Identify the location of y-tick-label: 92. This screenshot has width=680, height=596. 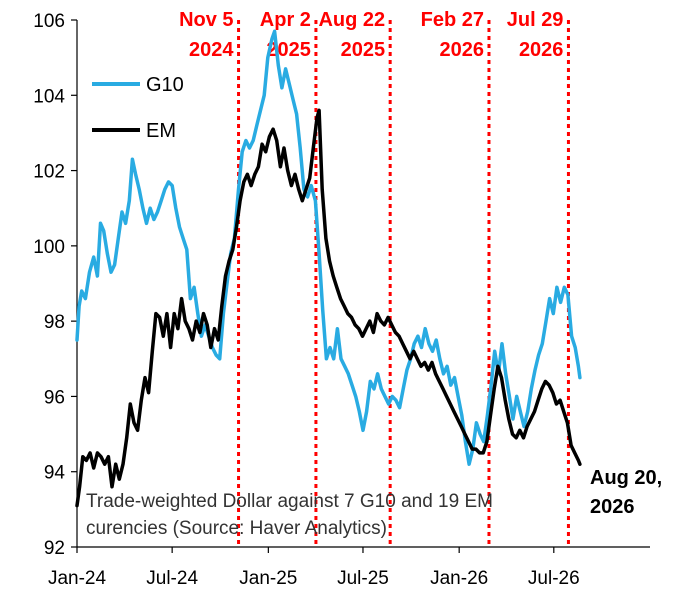
(54, 548).